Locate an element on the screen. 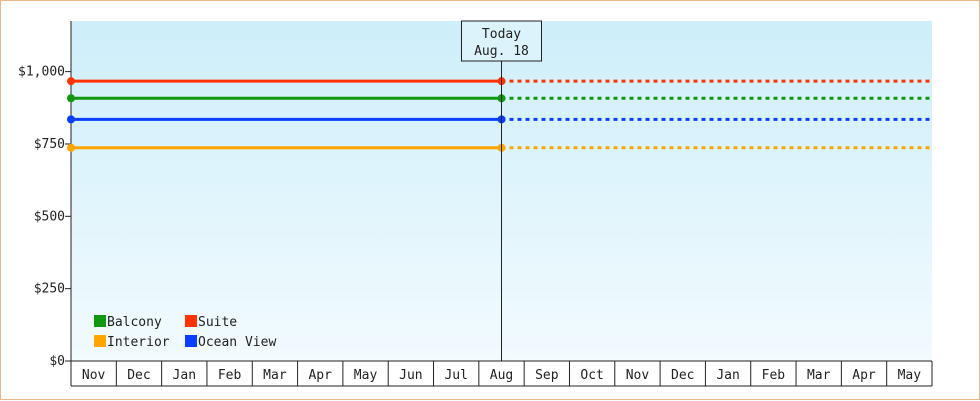 The height and width of the screenshot is (401, 980). x-tick-label: Aug is located at coordinates (501, 375).